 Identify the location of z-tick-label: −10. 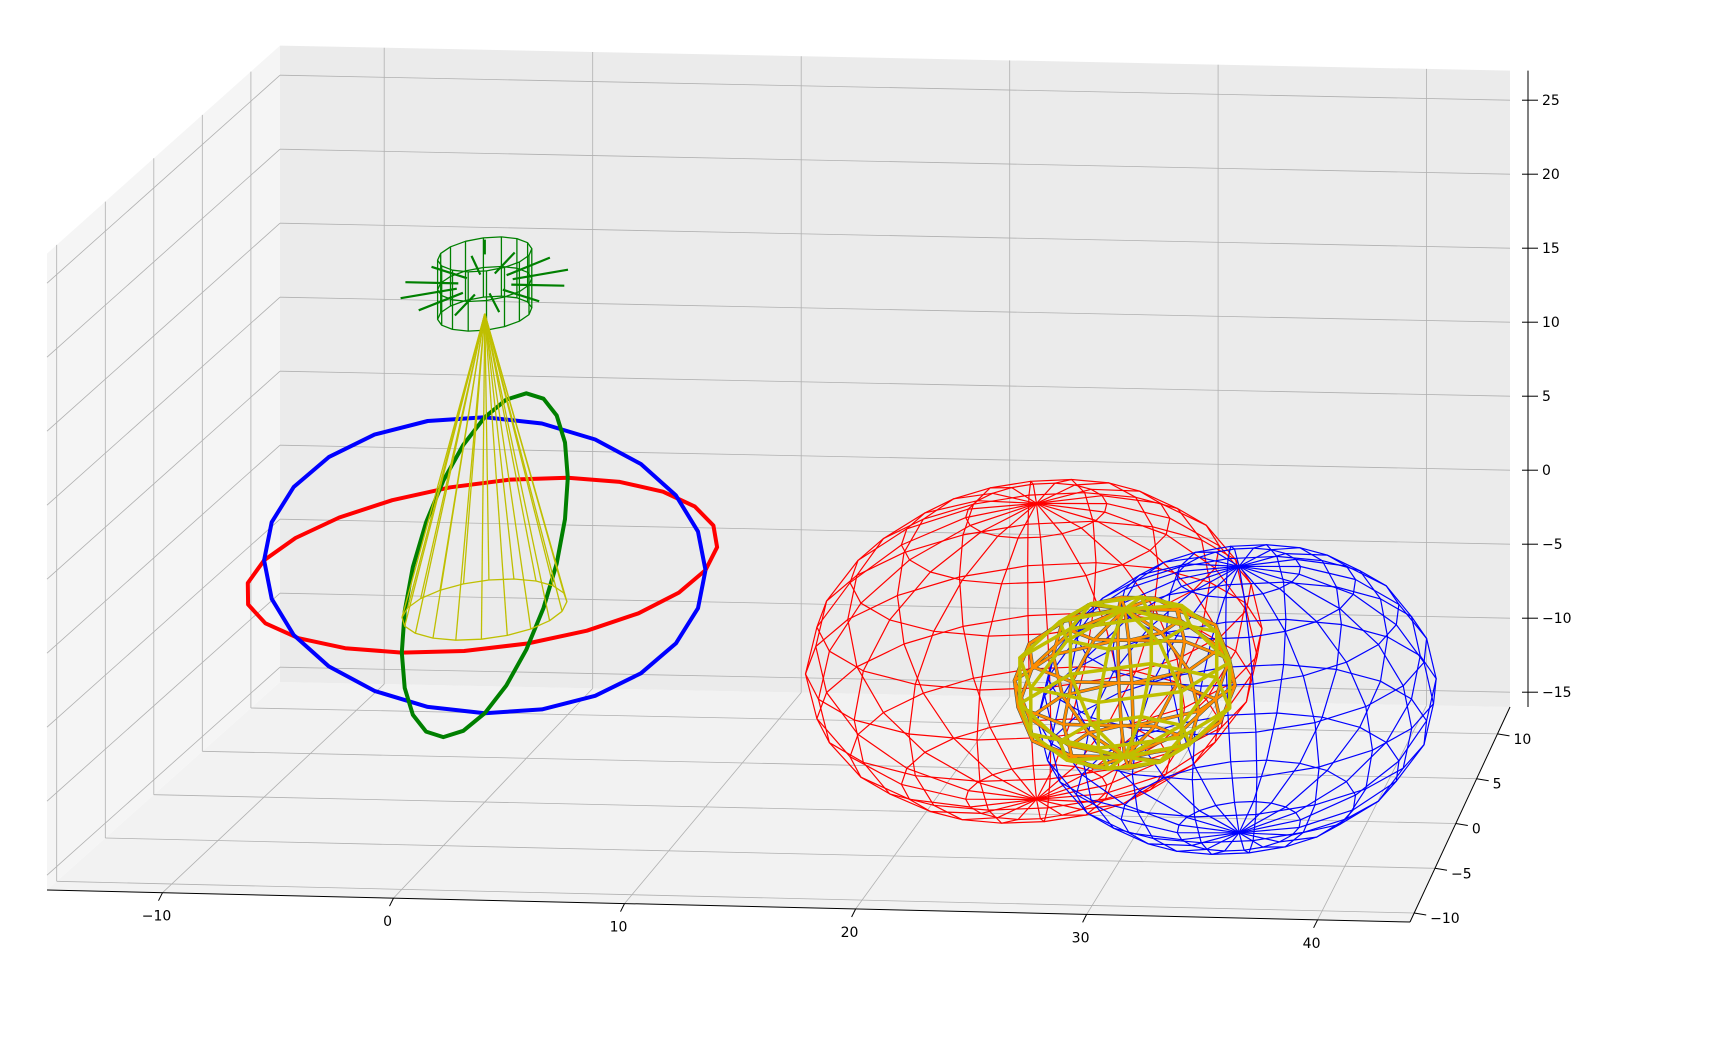
(1557, 619).